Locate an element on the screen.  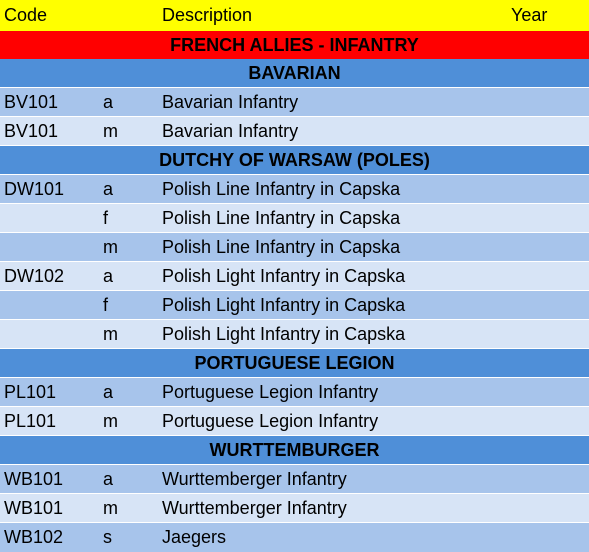
section-title-row: FRENCH ALLIES - INFANTRY is located at coordinates (294, 45).